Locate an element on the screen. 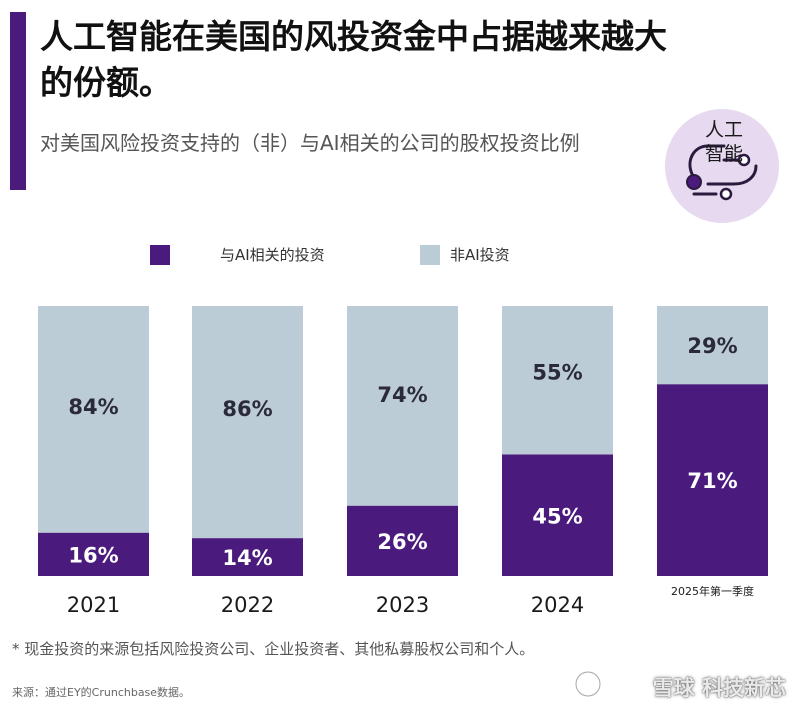  data-label-ai-4: 71% is located at coordinates (712, 481).